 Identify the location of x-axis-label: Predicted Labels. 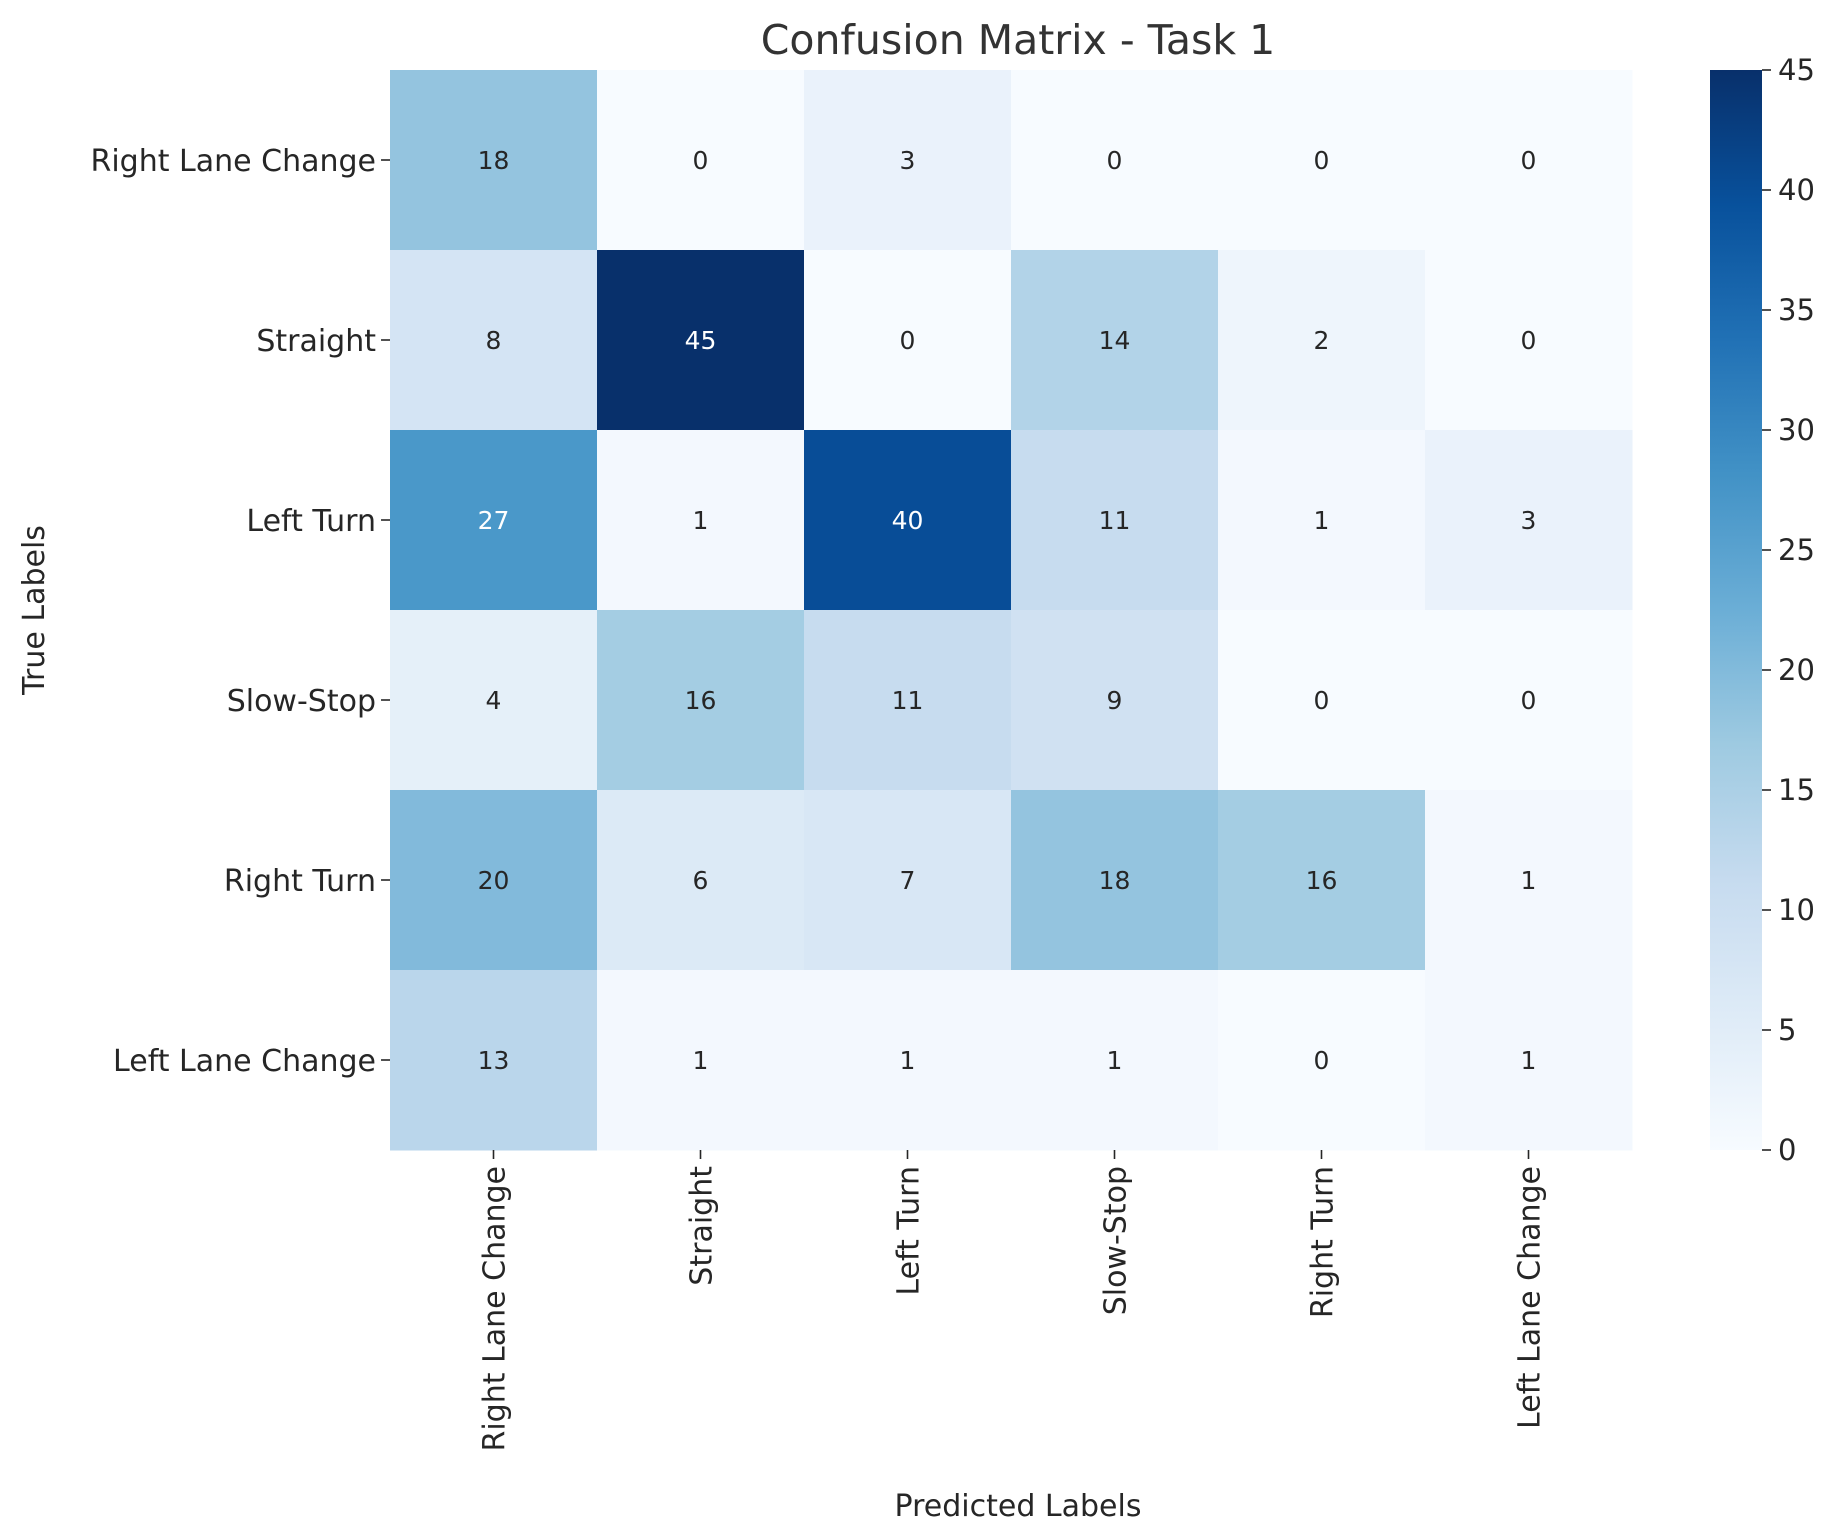
(1018, 1506).